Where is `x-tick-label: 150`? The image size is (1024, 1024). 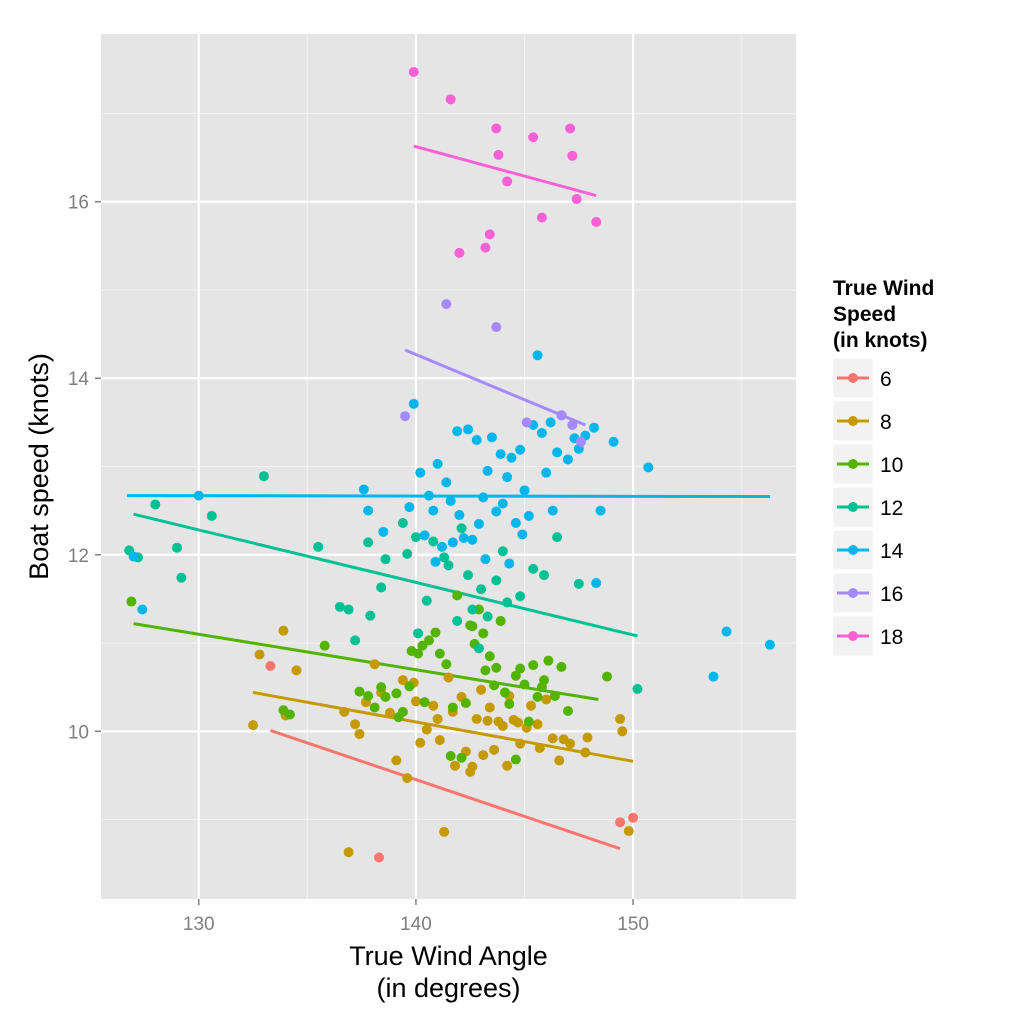
x-tick-label: 150 is located at coordinates (633, 924).